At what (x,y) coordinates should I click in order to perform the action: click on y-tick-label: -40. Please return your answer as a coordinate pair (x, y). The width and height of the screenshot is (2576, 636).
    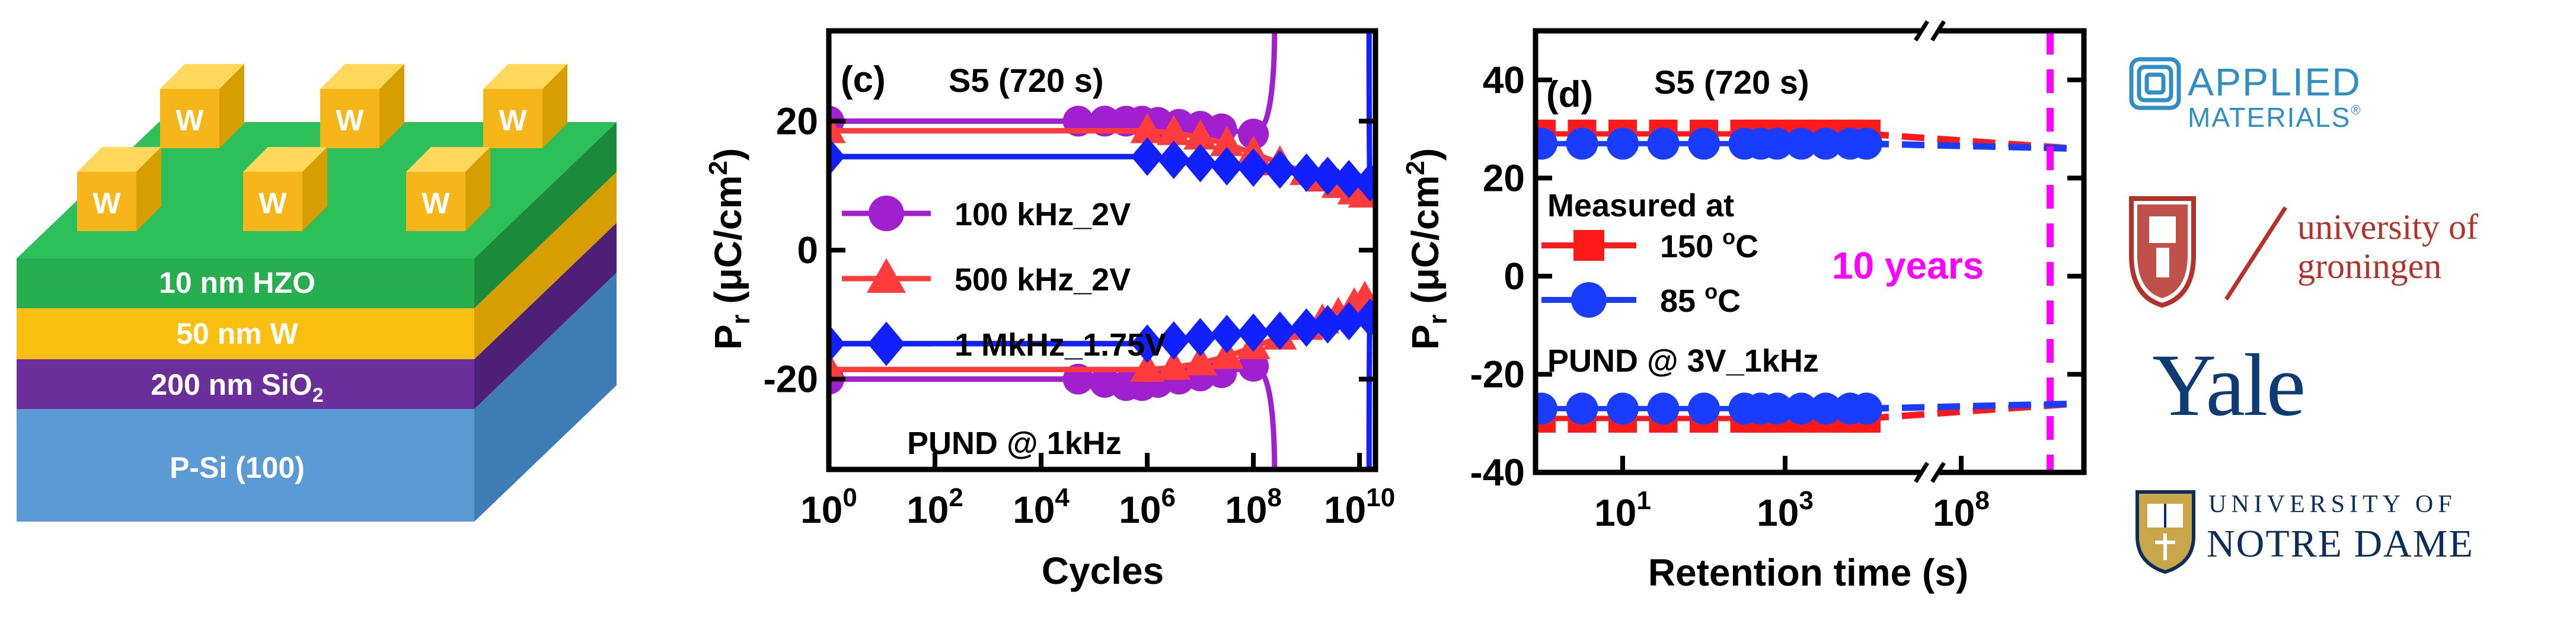
    Looking at the image, I should click on (1497, 472).